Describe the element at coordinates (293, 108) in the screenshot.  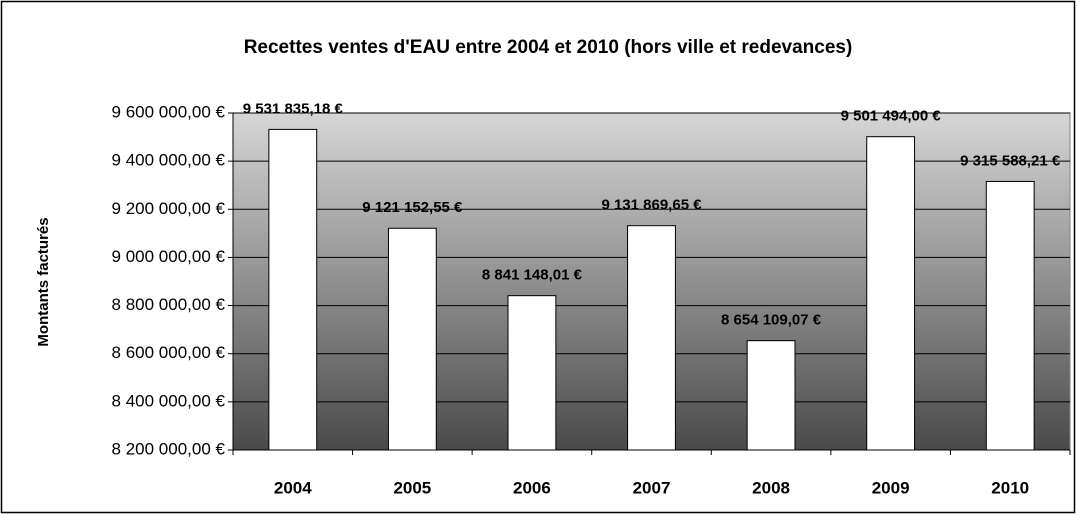
I see `value-label: 9 531 835,18 €` at that location.